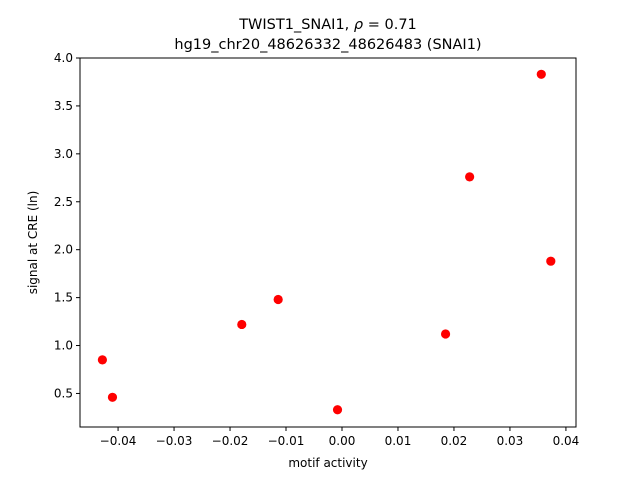 The height and width of the screenshot is (480, 640). What do you see at coordinates (63, 346) in the screenshot?
I see `y-tick-label: 1.0` at bounding box center [63, 346].